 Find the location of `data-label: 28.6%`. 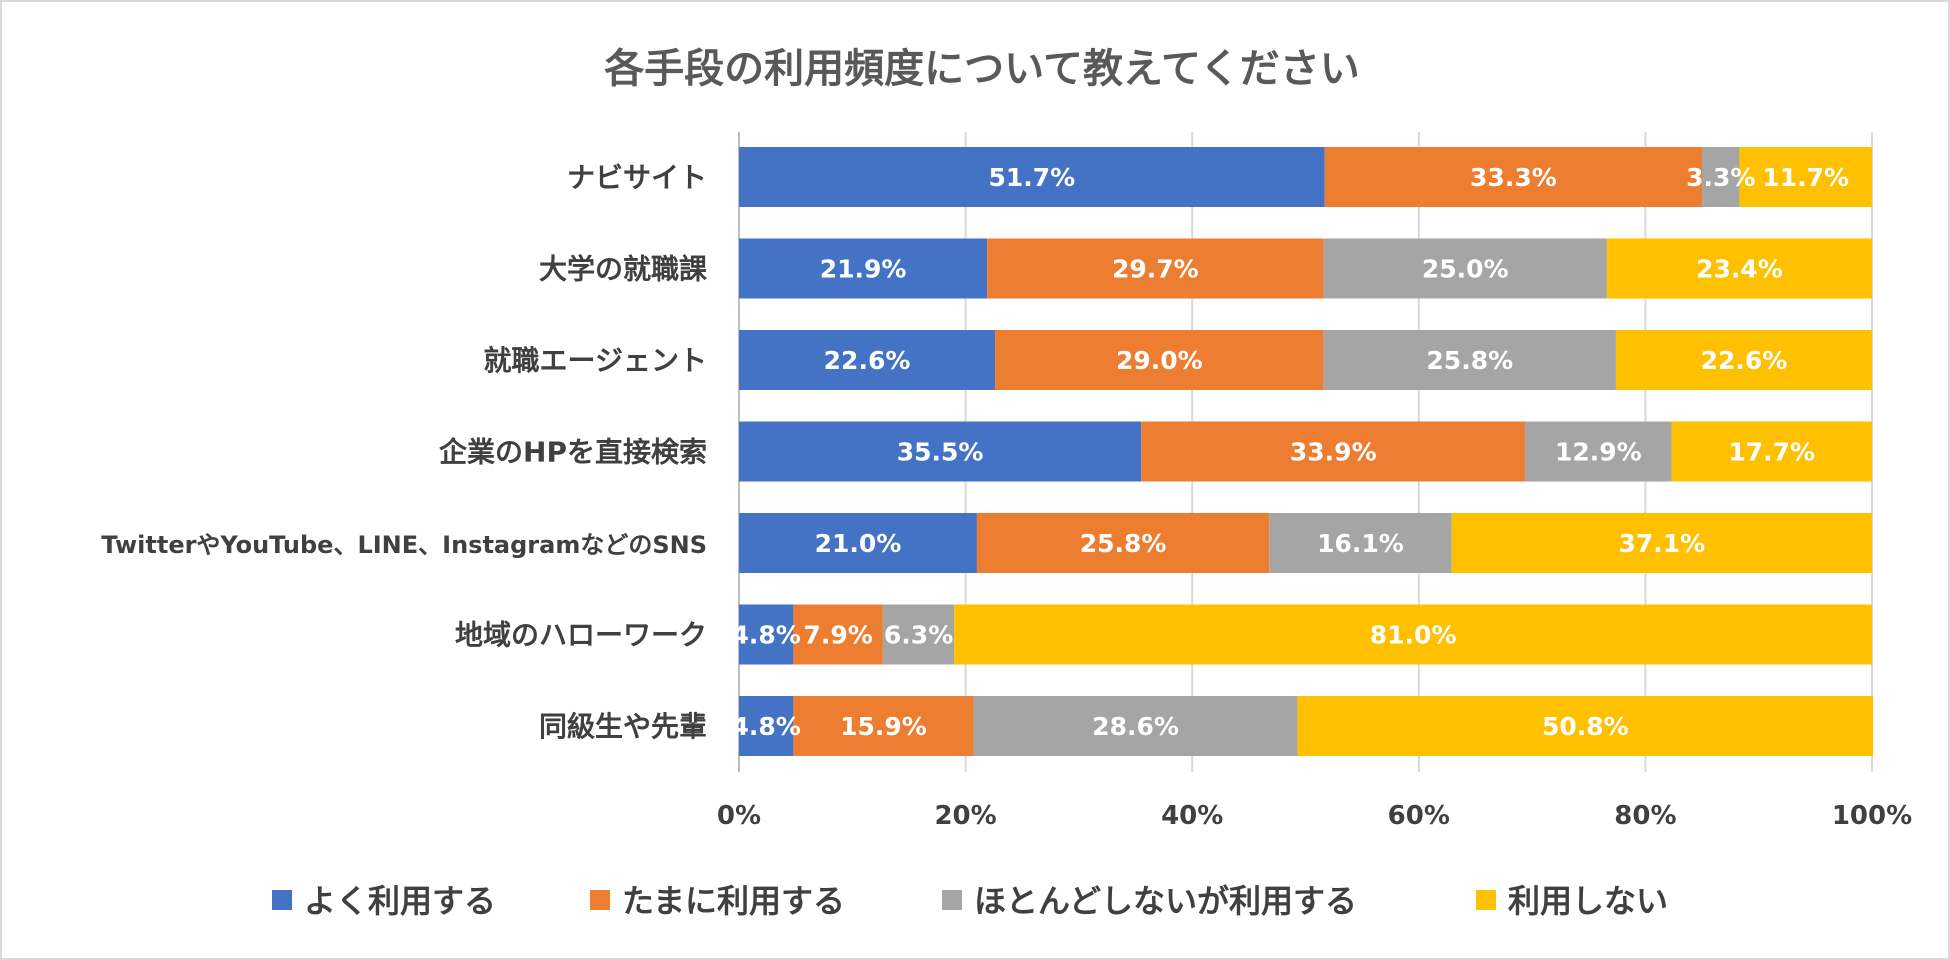

data-label: 28.6% is located at coordinates (1135, 726).